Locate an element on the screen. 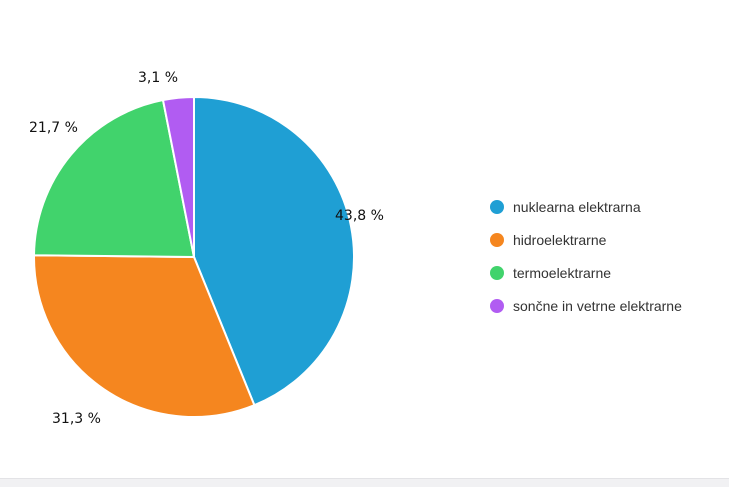 Image resolution: width=729 pixels, height=490 pixels. legend-item-2: termoelektrarne is located at coordinates (550, 273).